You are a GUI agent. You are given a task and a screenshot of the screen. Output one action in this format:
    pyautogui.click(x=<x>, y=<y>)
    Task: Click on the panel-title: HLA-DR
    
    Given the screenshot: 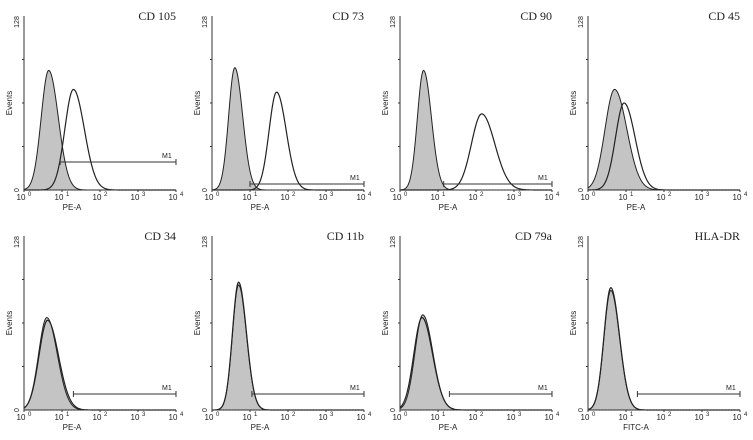 What is the action you would take?
    pyautogui.click(x=717, y=236)
    